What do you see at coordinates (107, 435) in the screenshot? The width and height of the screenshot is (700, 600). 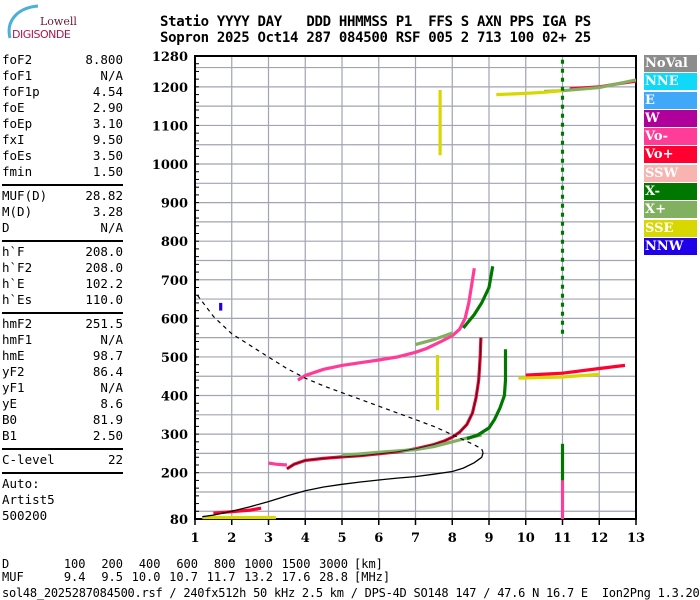 I see `param-value: 2.50` at bounding box center [107, 435].